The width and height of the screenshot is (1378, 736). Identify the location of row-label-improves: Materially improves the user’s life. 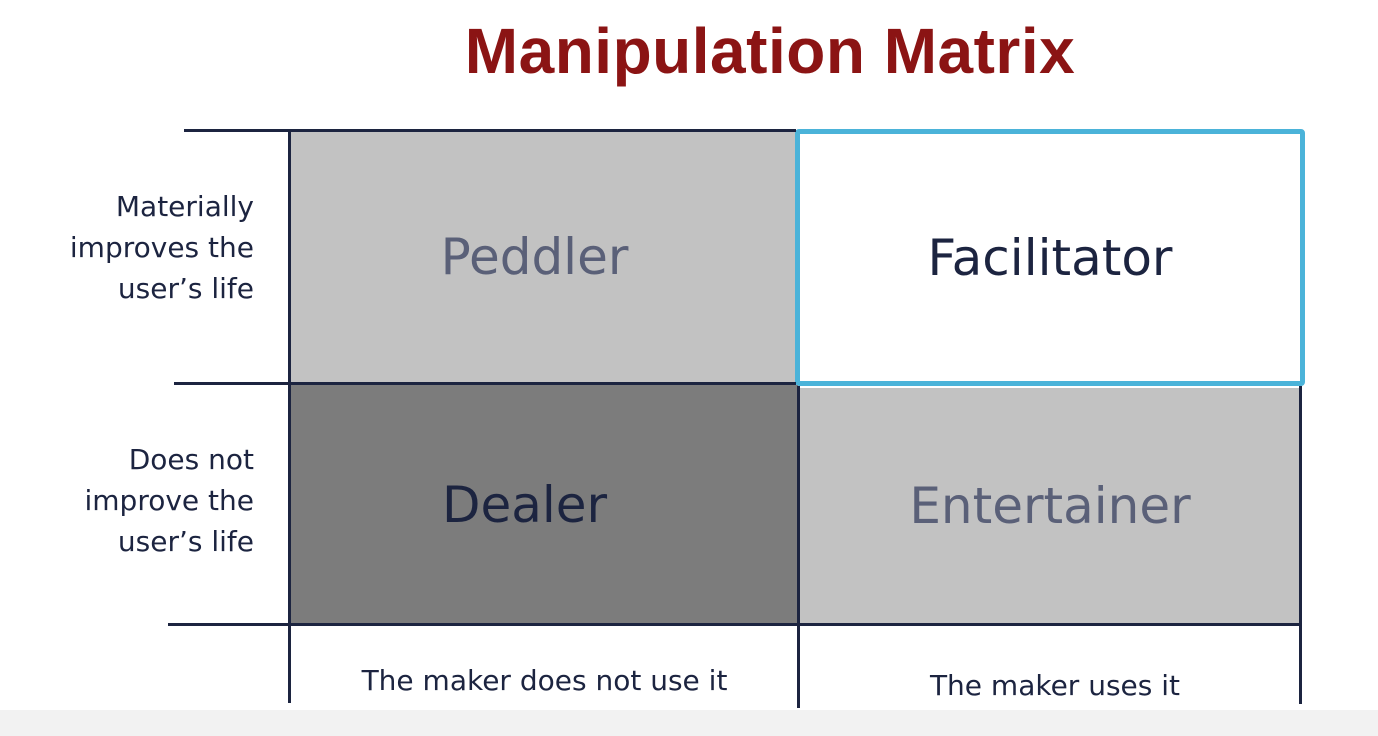
(134, 247).